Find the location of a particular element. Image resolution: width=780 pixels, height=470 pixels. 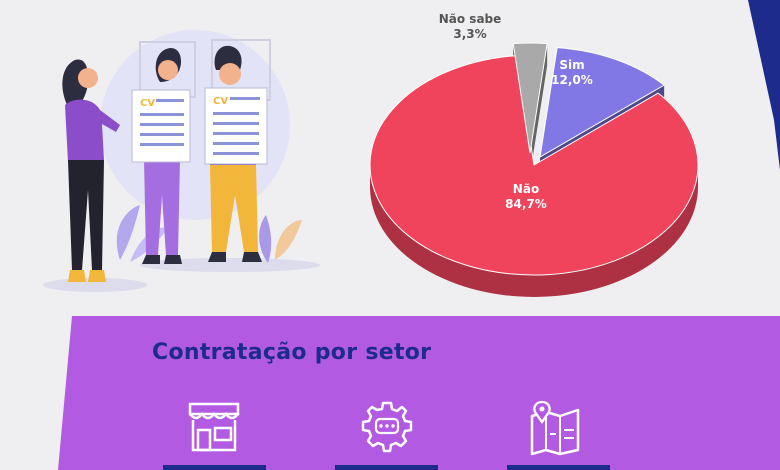

right-accent is located at coordinates (764, 85).